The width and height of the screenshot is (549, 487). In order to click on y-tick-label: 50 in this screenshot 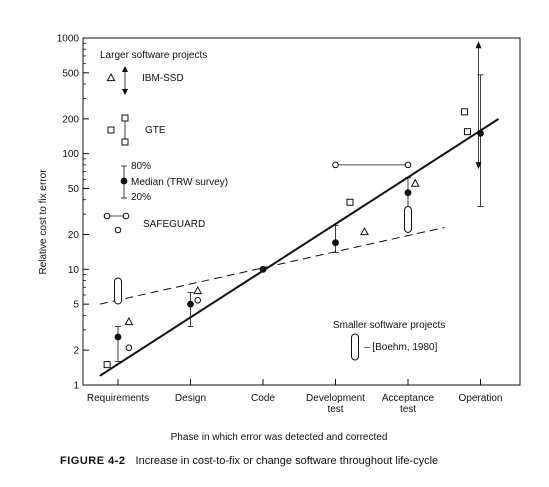, I will do `click(74, 189)`.